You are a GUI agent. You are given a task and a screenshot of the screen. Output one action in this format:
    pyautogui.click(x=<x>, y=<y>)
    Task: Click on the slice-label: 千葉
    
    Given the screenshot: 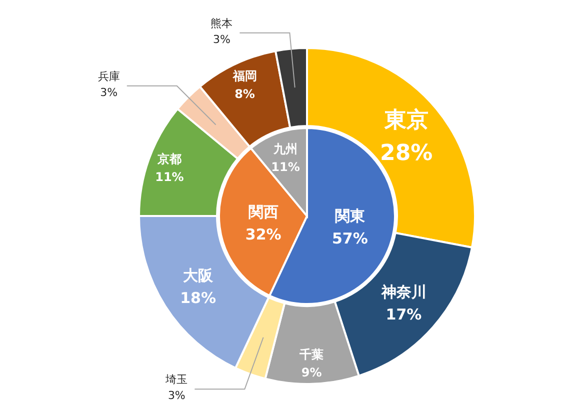 What is the action you would take?
    pyautogui.click(x=311, y=354)
    